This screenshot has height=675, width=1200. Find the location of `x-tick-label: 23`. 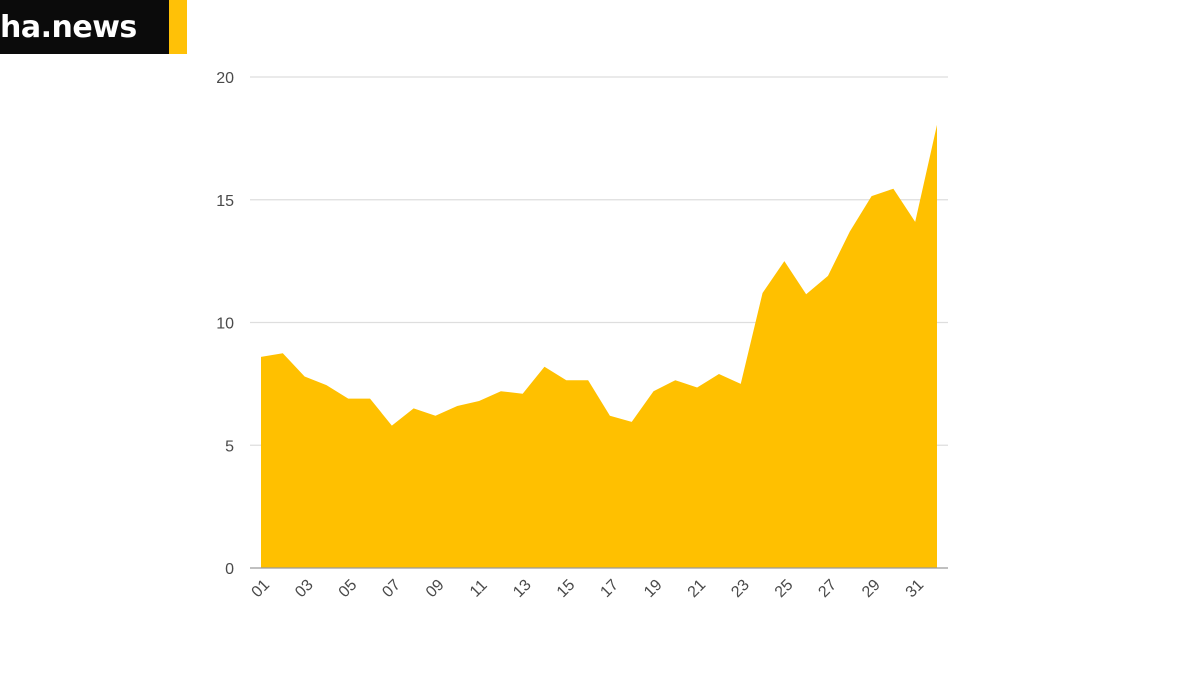

x-tick-label: 23 is located at coordinates (740, 588).